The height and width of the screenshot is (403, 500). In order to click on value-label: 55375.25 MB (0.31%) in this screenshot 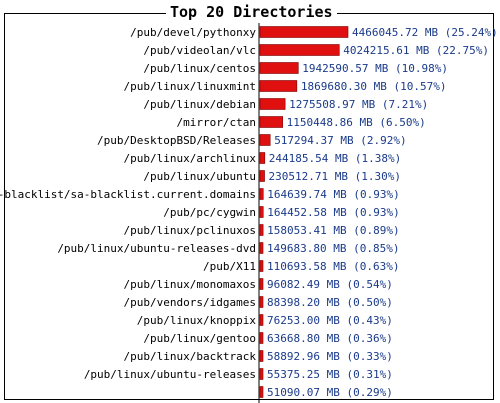, I will do `click(330, 374)`.